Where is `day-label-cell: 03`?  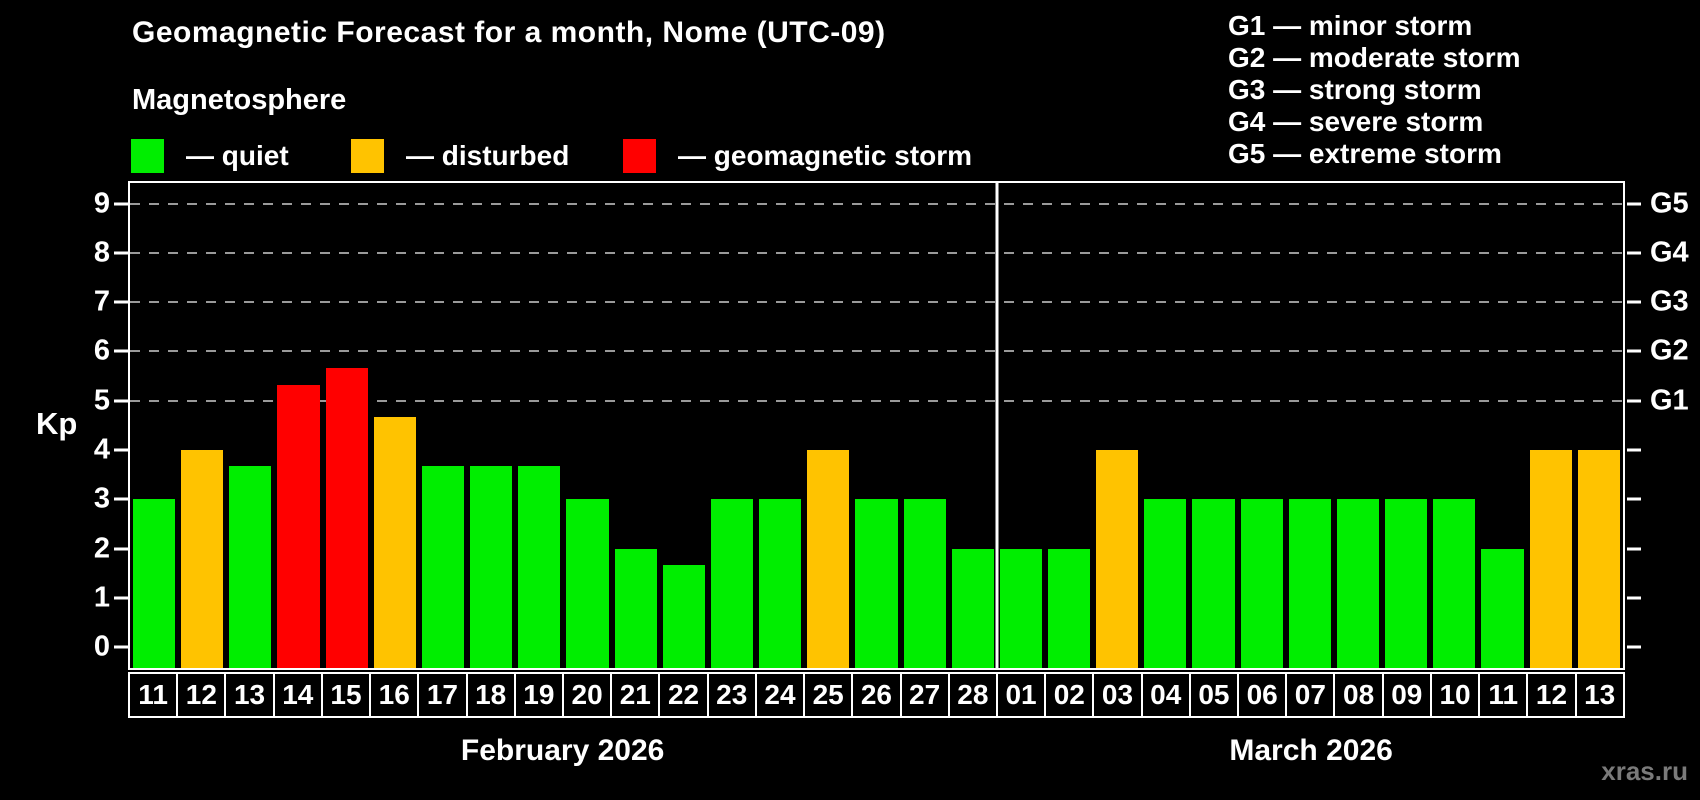 day-label-cell: 03 is located at coordinates (1117, 695).